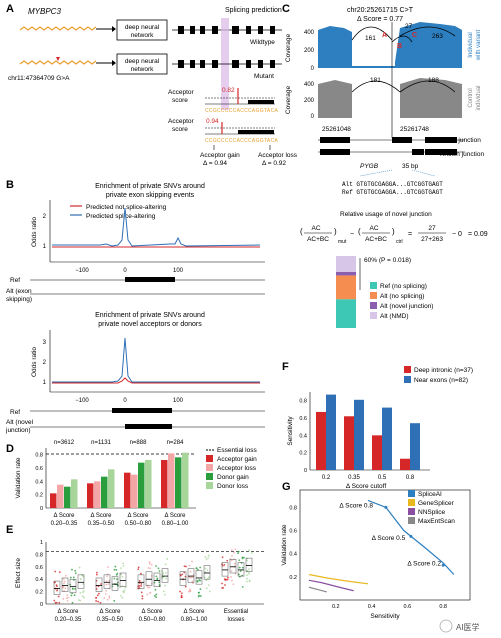 This screenshot has width=501, height=638. What do you see at coordinates (394, 316) in the screenshot?
I see `legend-text: Alt (NMD)` at bounding box center [394, 316].